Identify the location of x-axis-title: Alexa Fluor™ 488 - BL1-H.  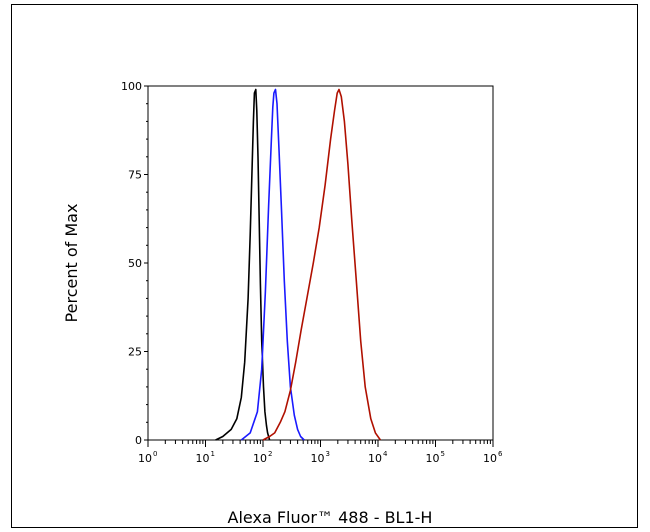
(330, 517).